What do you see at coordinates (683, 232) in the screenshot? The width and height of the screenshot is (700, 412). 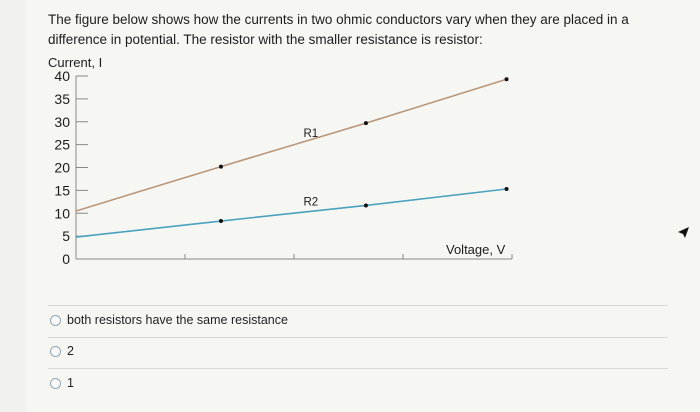 I see `mouse-cursor-icon` at bounding box center [683, 232].